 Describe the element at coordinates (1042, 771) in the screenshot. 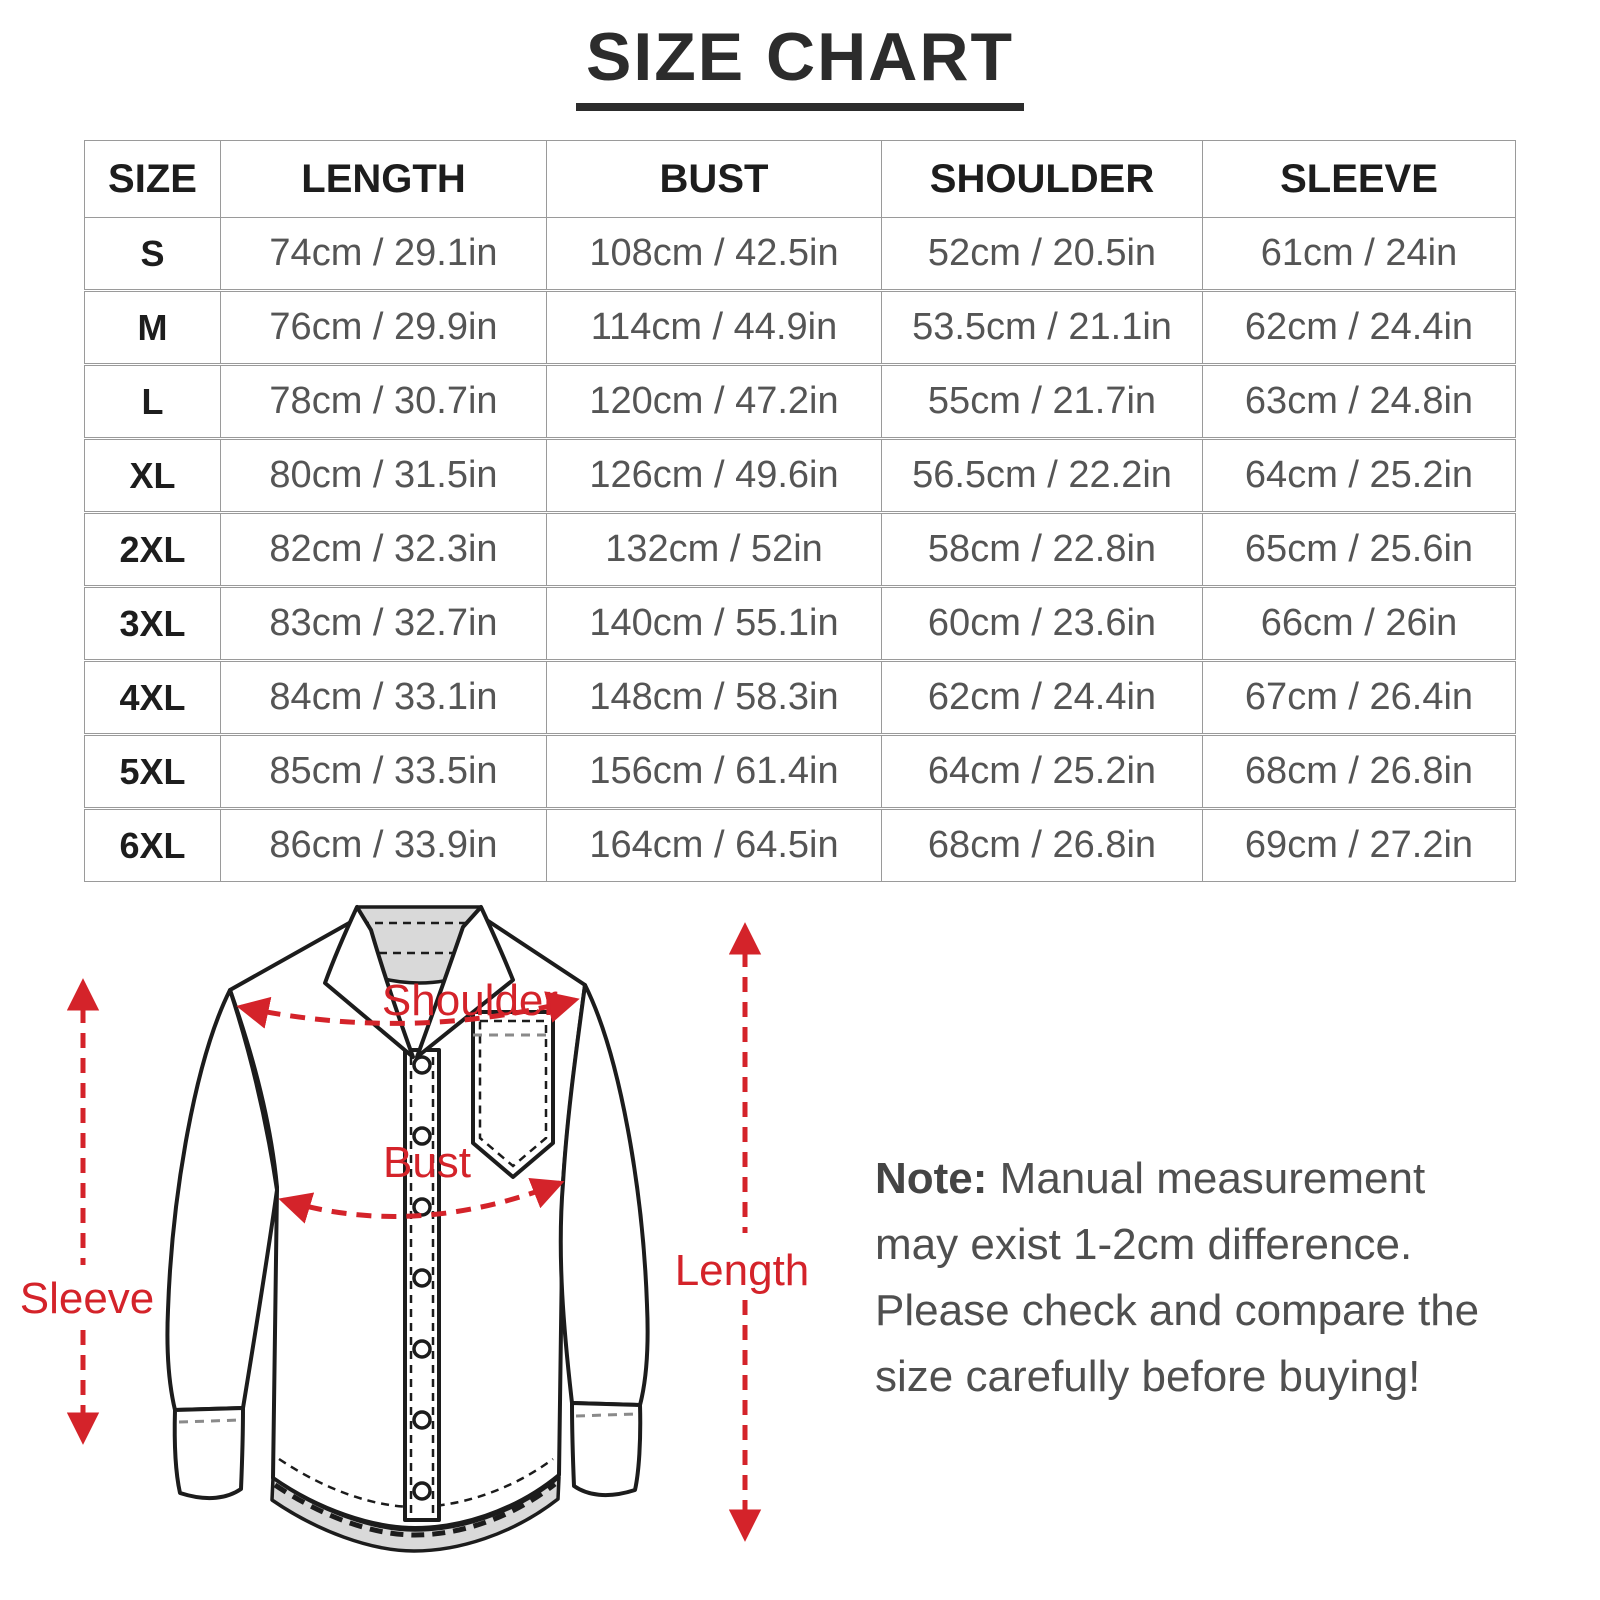

I see `cell-shoulder: 64cm / 25.2in` at that location.